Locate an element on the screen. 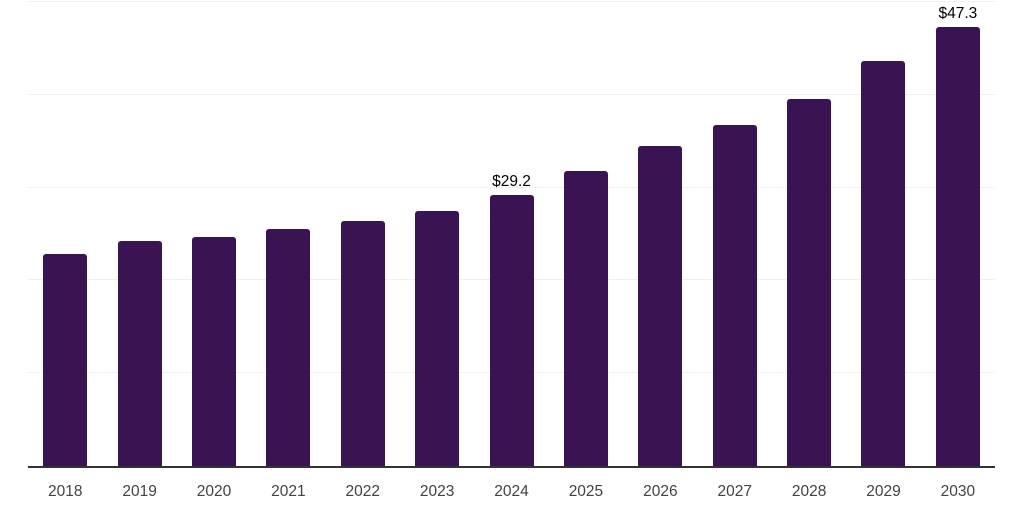  bar-cell-2028 is located at coordinates (809, 234).